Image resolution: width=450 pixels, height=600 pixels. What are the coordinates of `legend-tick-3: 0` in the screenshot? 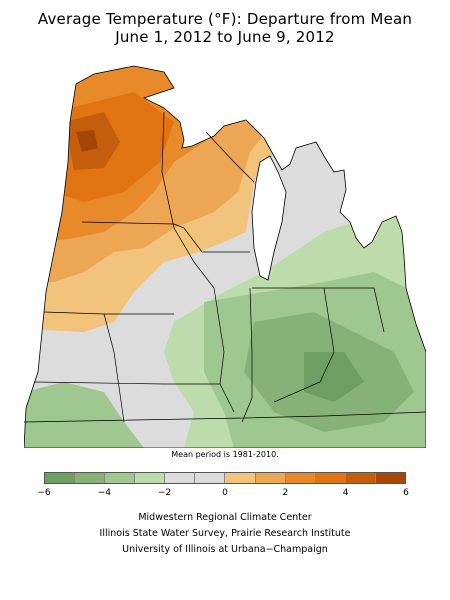 It's located at (225, 493).